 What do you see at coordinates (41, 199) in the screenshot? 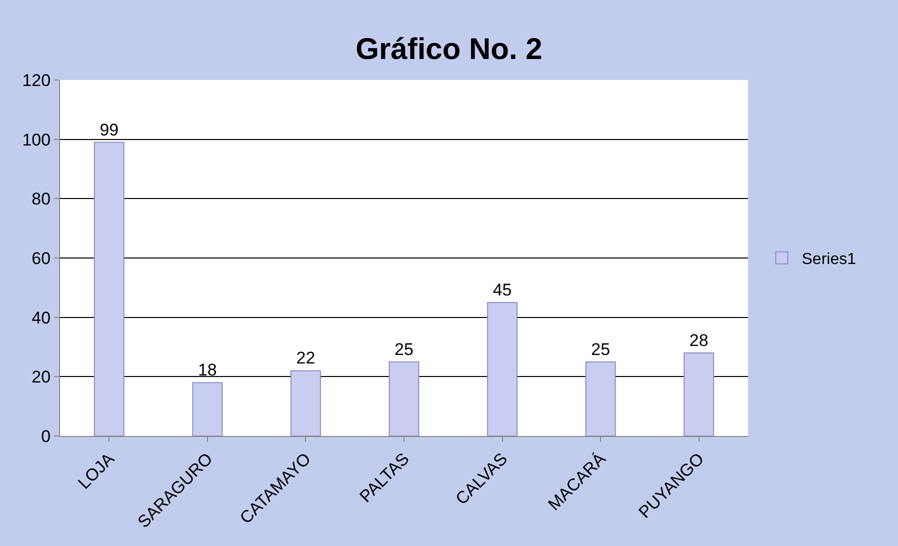
I see `y-tick-label: 80` at bounding box center [41, 199].